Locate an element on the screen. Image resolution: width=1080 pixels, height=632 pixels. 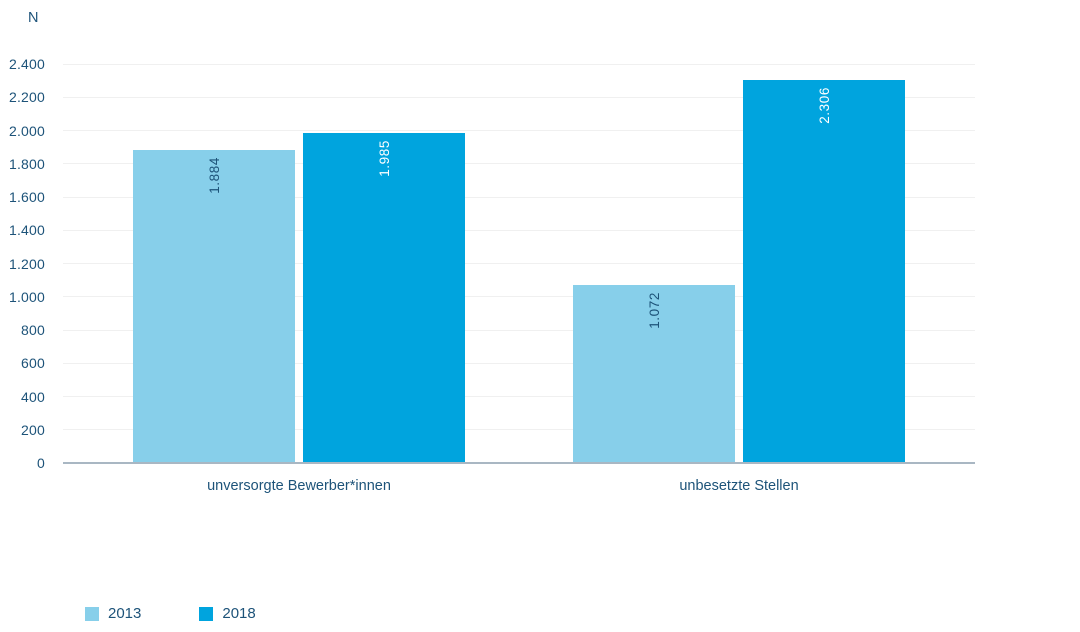
legend-item-2018: 2018 is located at coordinates (227, 613).